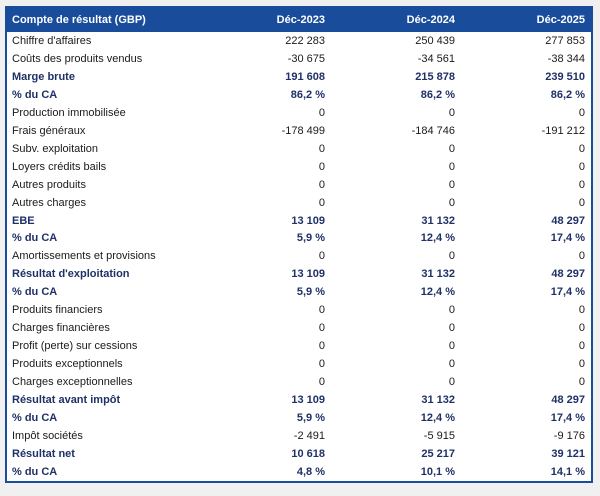 The image size is (600, 496). Describe the element at coordinates (310, 471) in the screenshot. I see `cell-value: 4,8 %` at that location.